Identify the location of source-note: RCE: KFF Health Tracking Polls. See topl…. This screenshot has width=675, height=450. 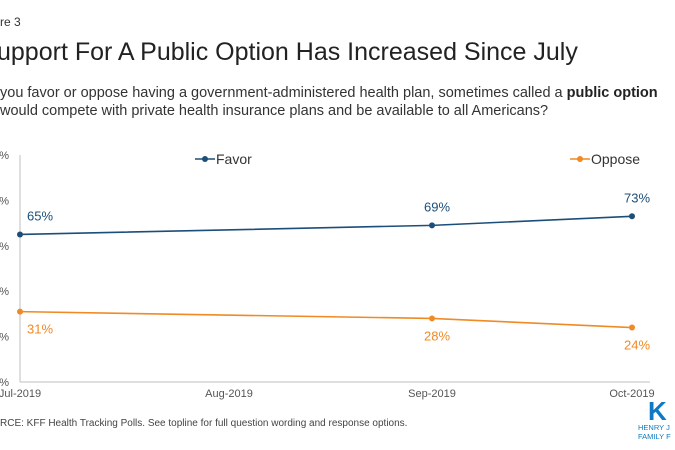
(204, 423).